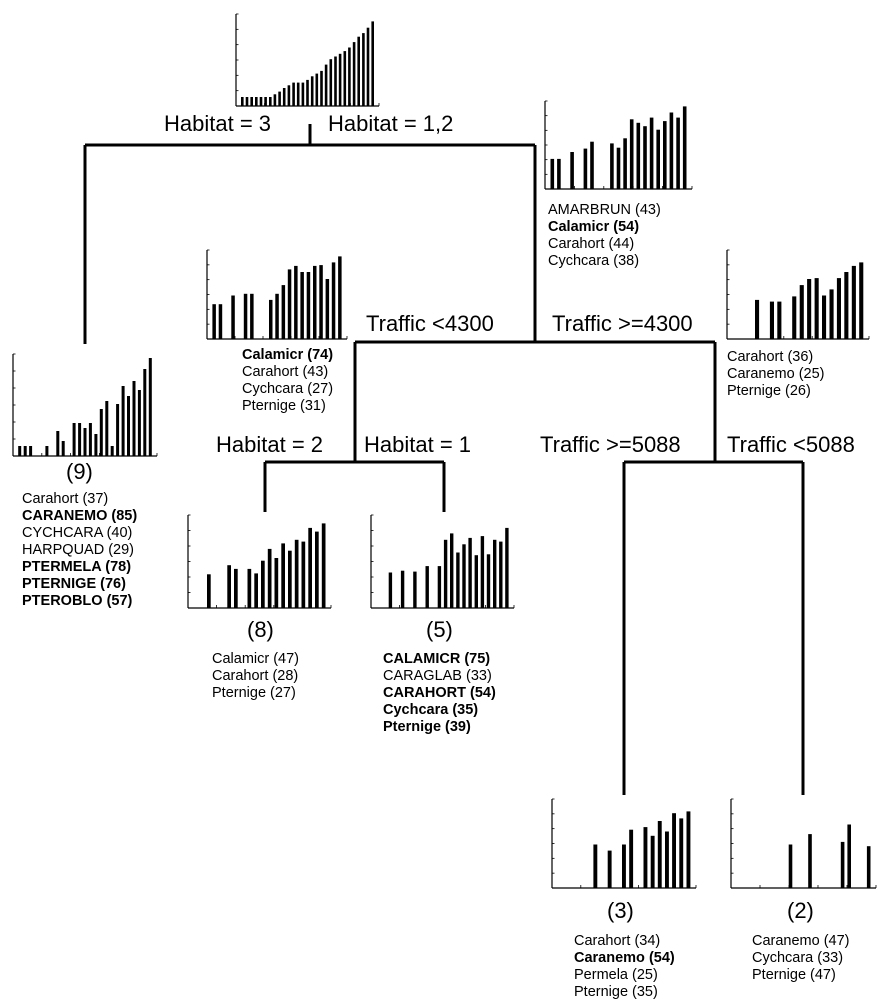 The height and width of the screenshot is (1008, 878). I want to click on species-entry: Carahort (37), so click(65, 499).